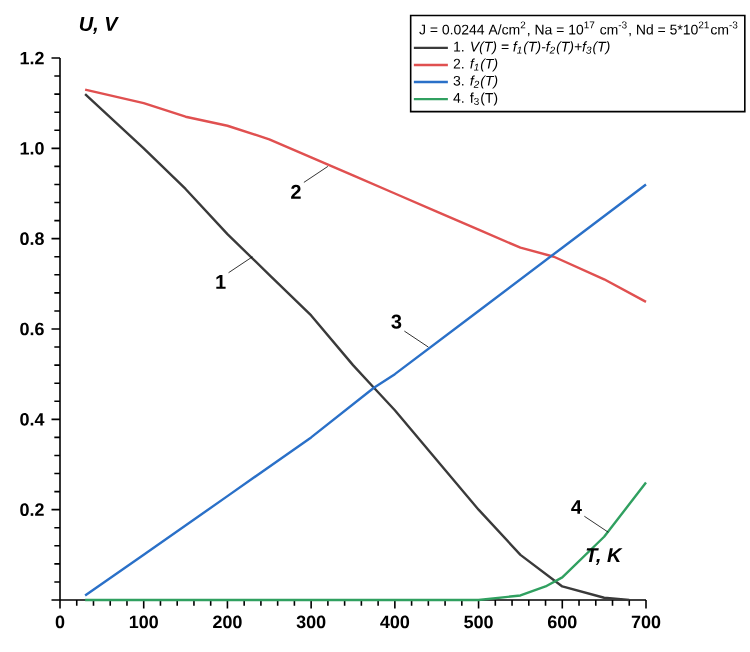 Image resolution: width=750 pixels, height=652 pixels. I want to click on y-tick-label: 1.0, so click(32, 148).